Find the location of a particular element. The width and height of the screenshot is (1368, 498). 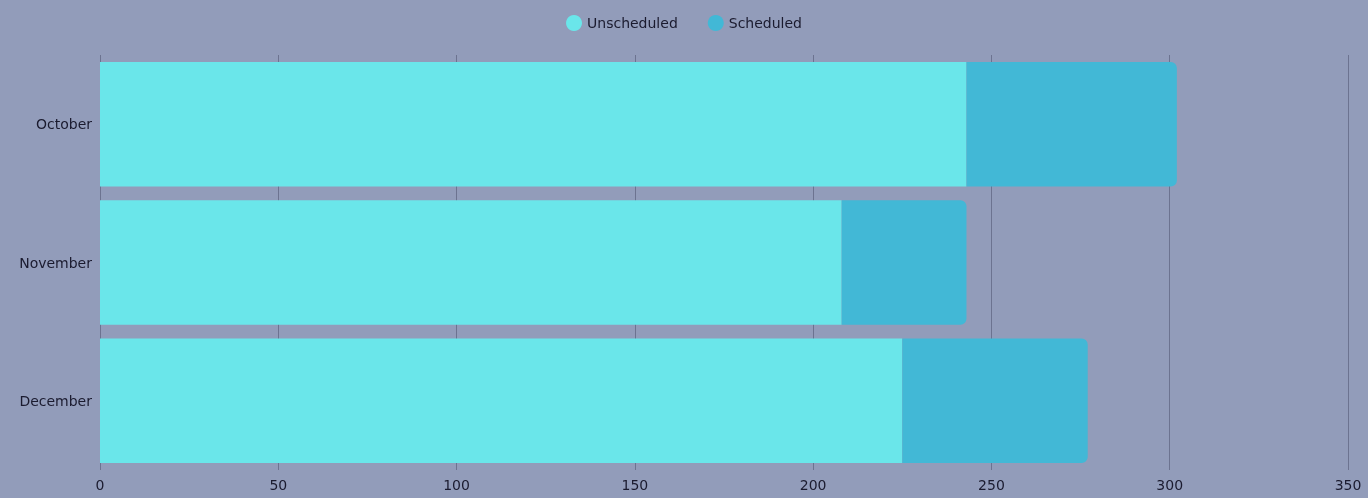

x-tick-label: 250 is located at coordinates (991, 485).